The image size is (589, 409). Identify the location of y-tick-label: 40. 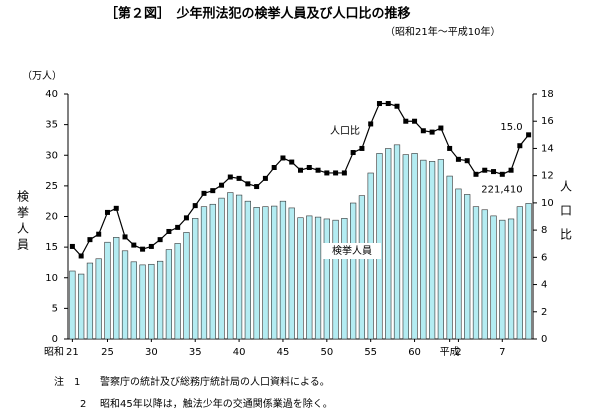
(51, 94).